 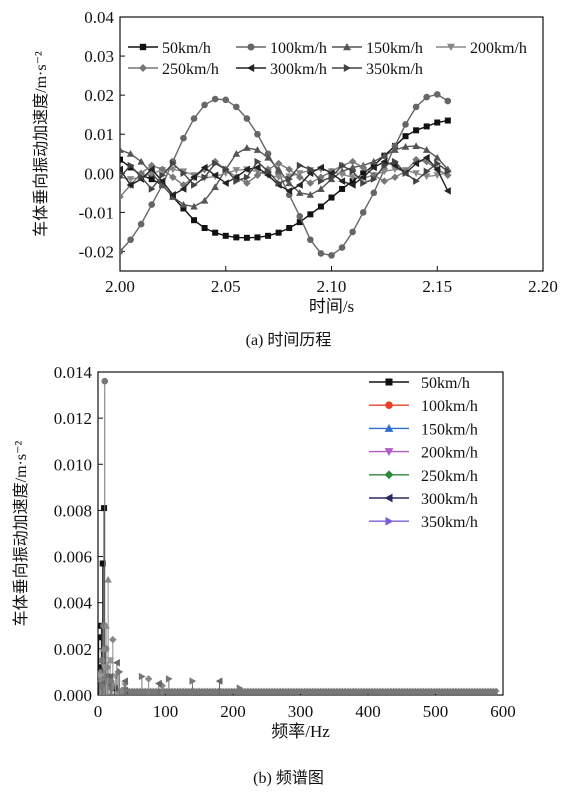 I want to click on y-tick-label: 0.00, so click(x=99, y=173).